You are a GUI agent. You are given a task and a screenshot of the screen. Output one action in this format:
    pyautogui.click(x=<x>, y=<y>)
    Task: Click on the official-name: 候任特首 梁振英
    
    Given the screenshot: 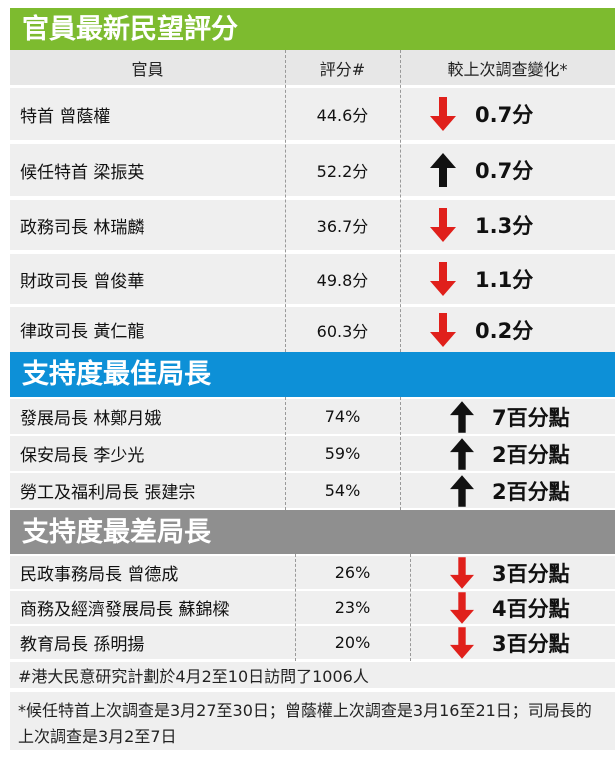 What is the action you would take?
    pyautogui.click(x=82, y=172)
    